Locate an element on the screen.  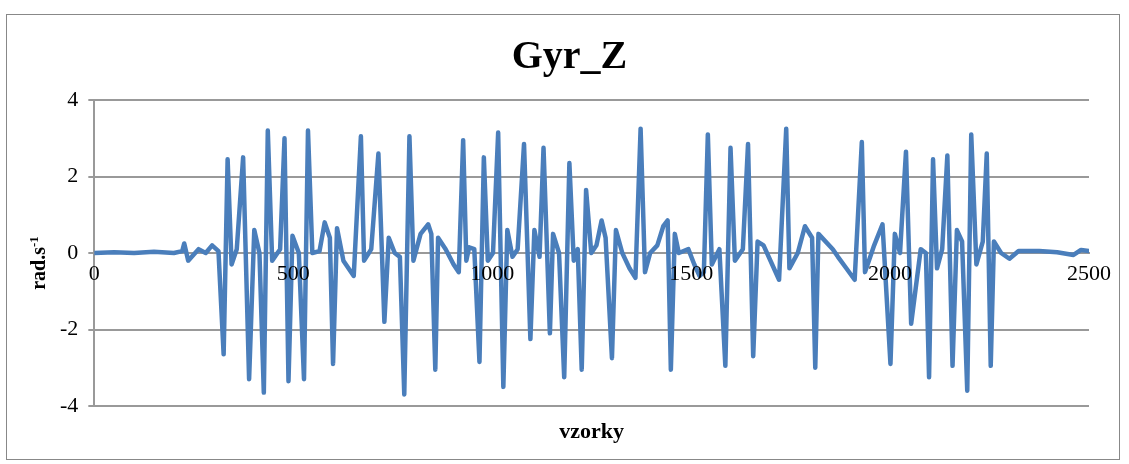
y-tick-label: -2 is located at coordinates (69, 328).